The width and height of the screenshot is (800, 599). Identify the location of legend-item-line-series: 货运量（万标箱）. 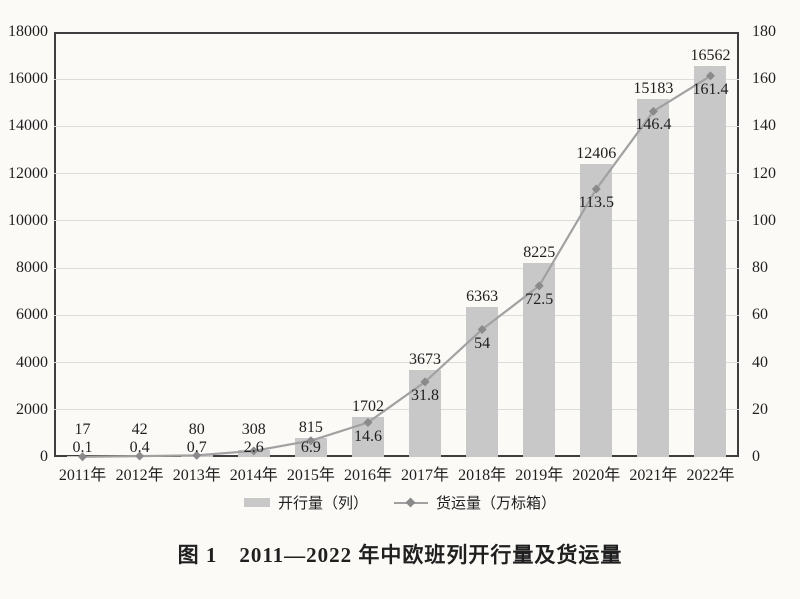
(475, 502).